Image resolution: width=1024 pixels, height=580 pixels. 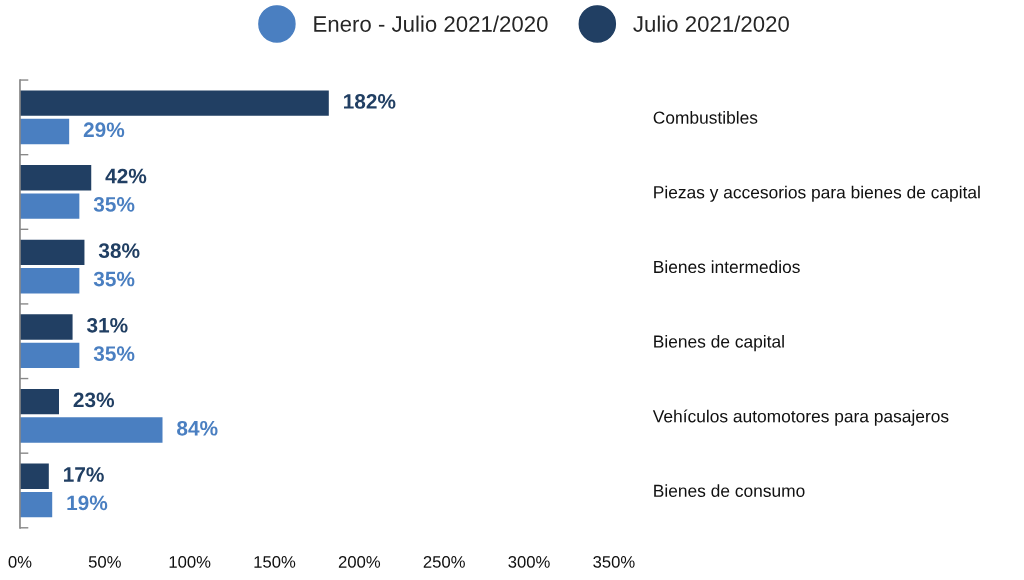 What do you see at coordinates (444, 562) in the screenshot?
I see `x-tick-label: 250%` at bounding box center [444, 562].